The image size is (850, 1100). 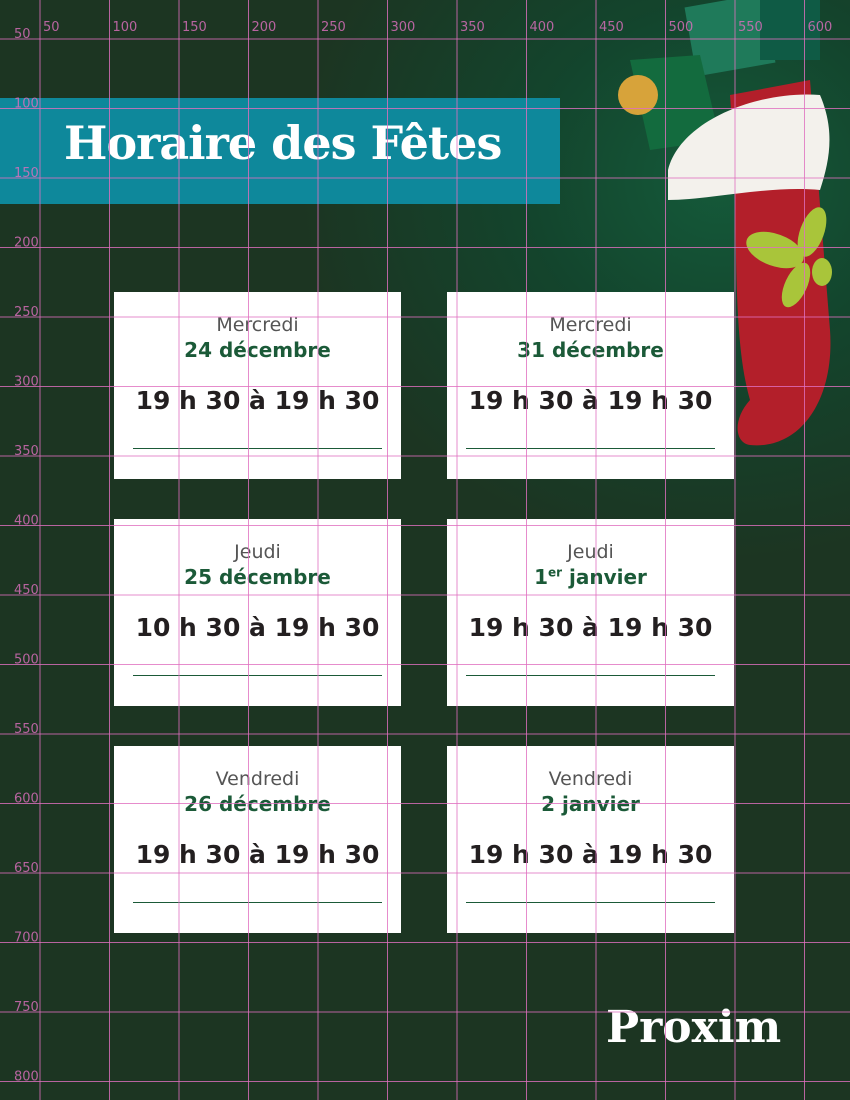 I want to click on grid-label-x: 150, so click(x=194, y=27).